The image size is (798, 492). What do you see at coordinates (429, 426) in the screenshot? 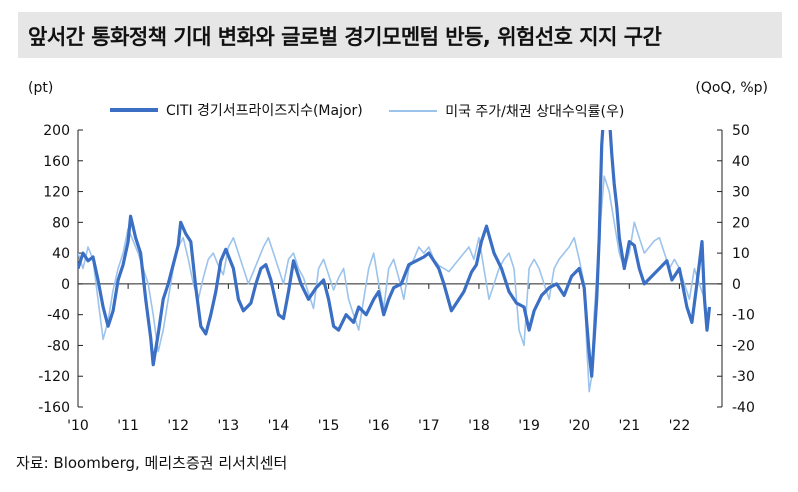
I see `x-tick-label: '17` at bounding box center [429, 426].